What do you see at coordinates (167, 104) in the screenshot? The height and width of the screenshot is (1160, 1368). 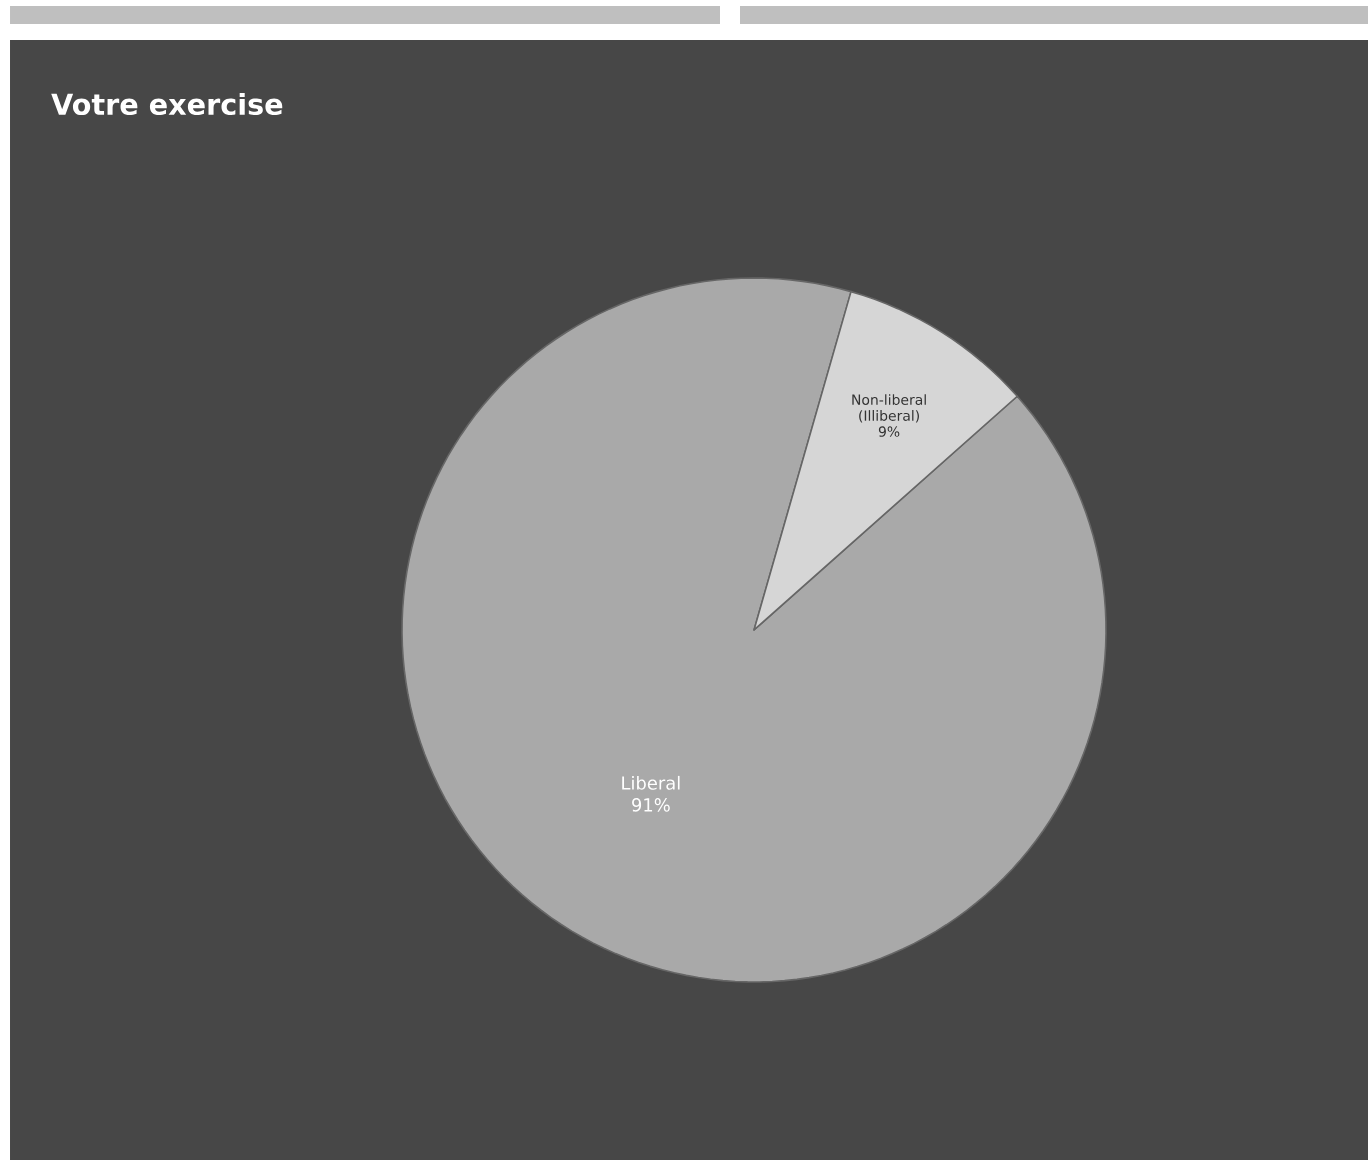 I see `text: Votre exercise` at bounding box center [167, 104].